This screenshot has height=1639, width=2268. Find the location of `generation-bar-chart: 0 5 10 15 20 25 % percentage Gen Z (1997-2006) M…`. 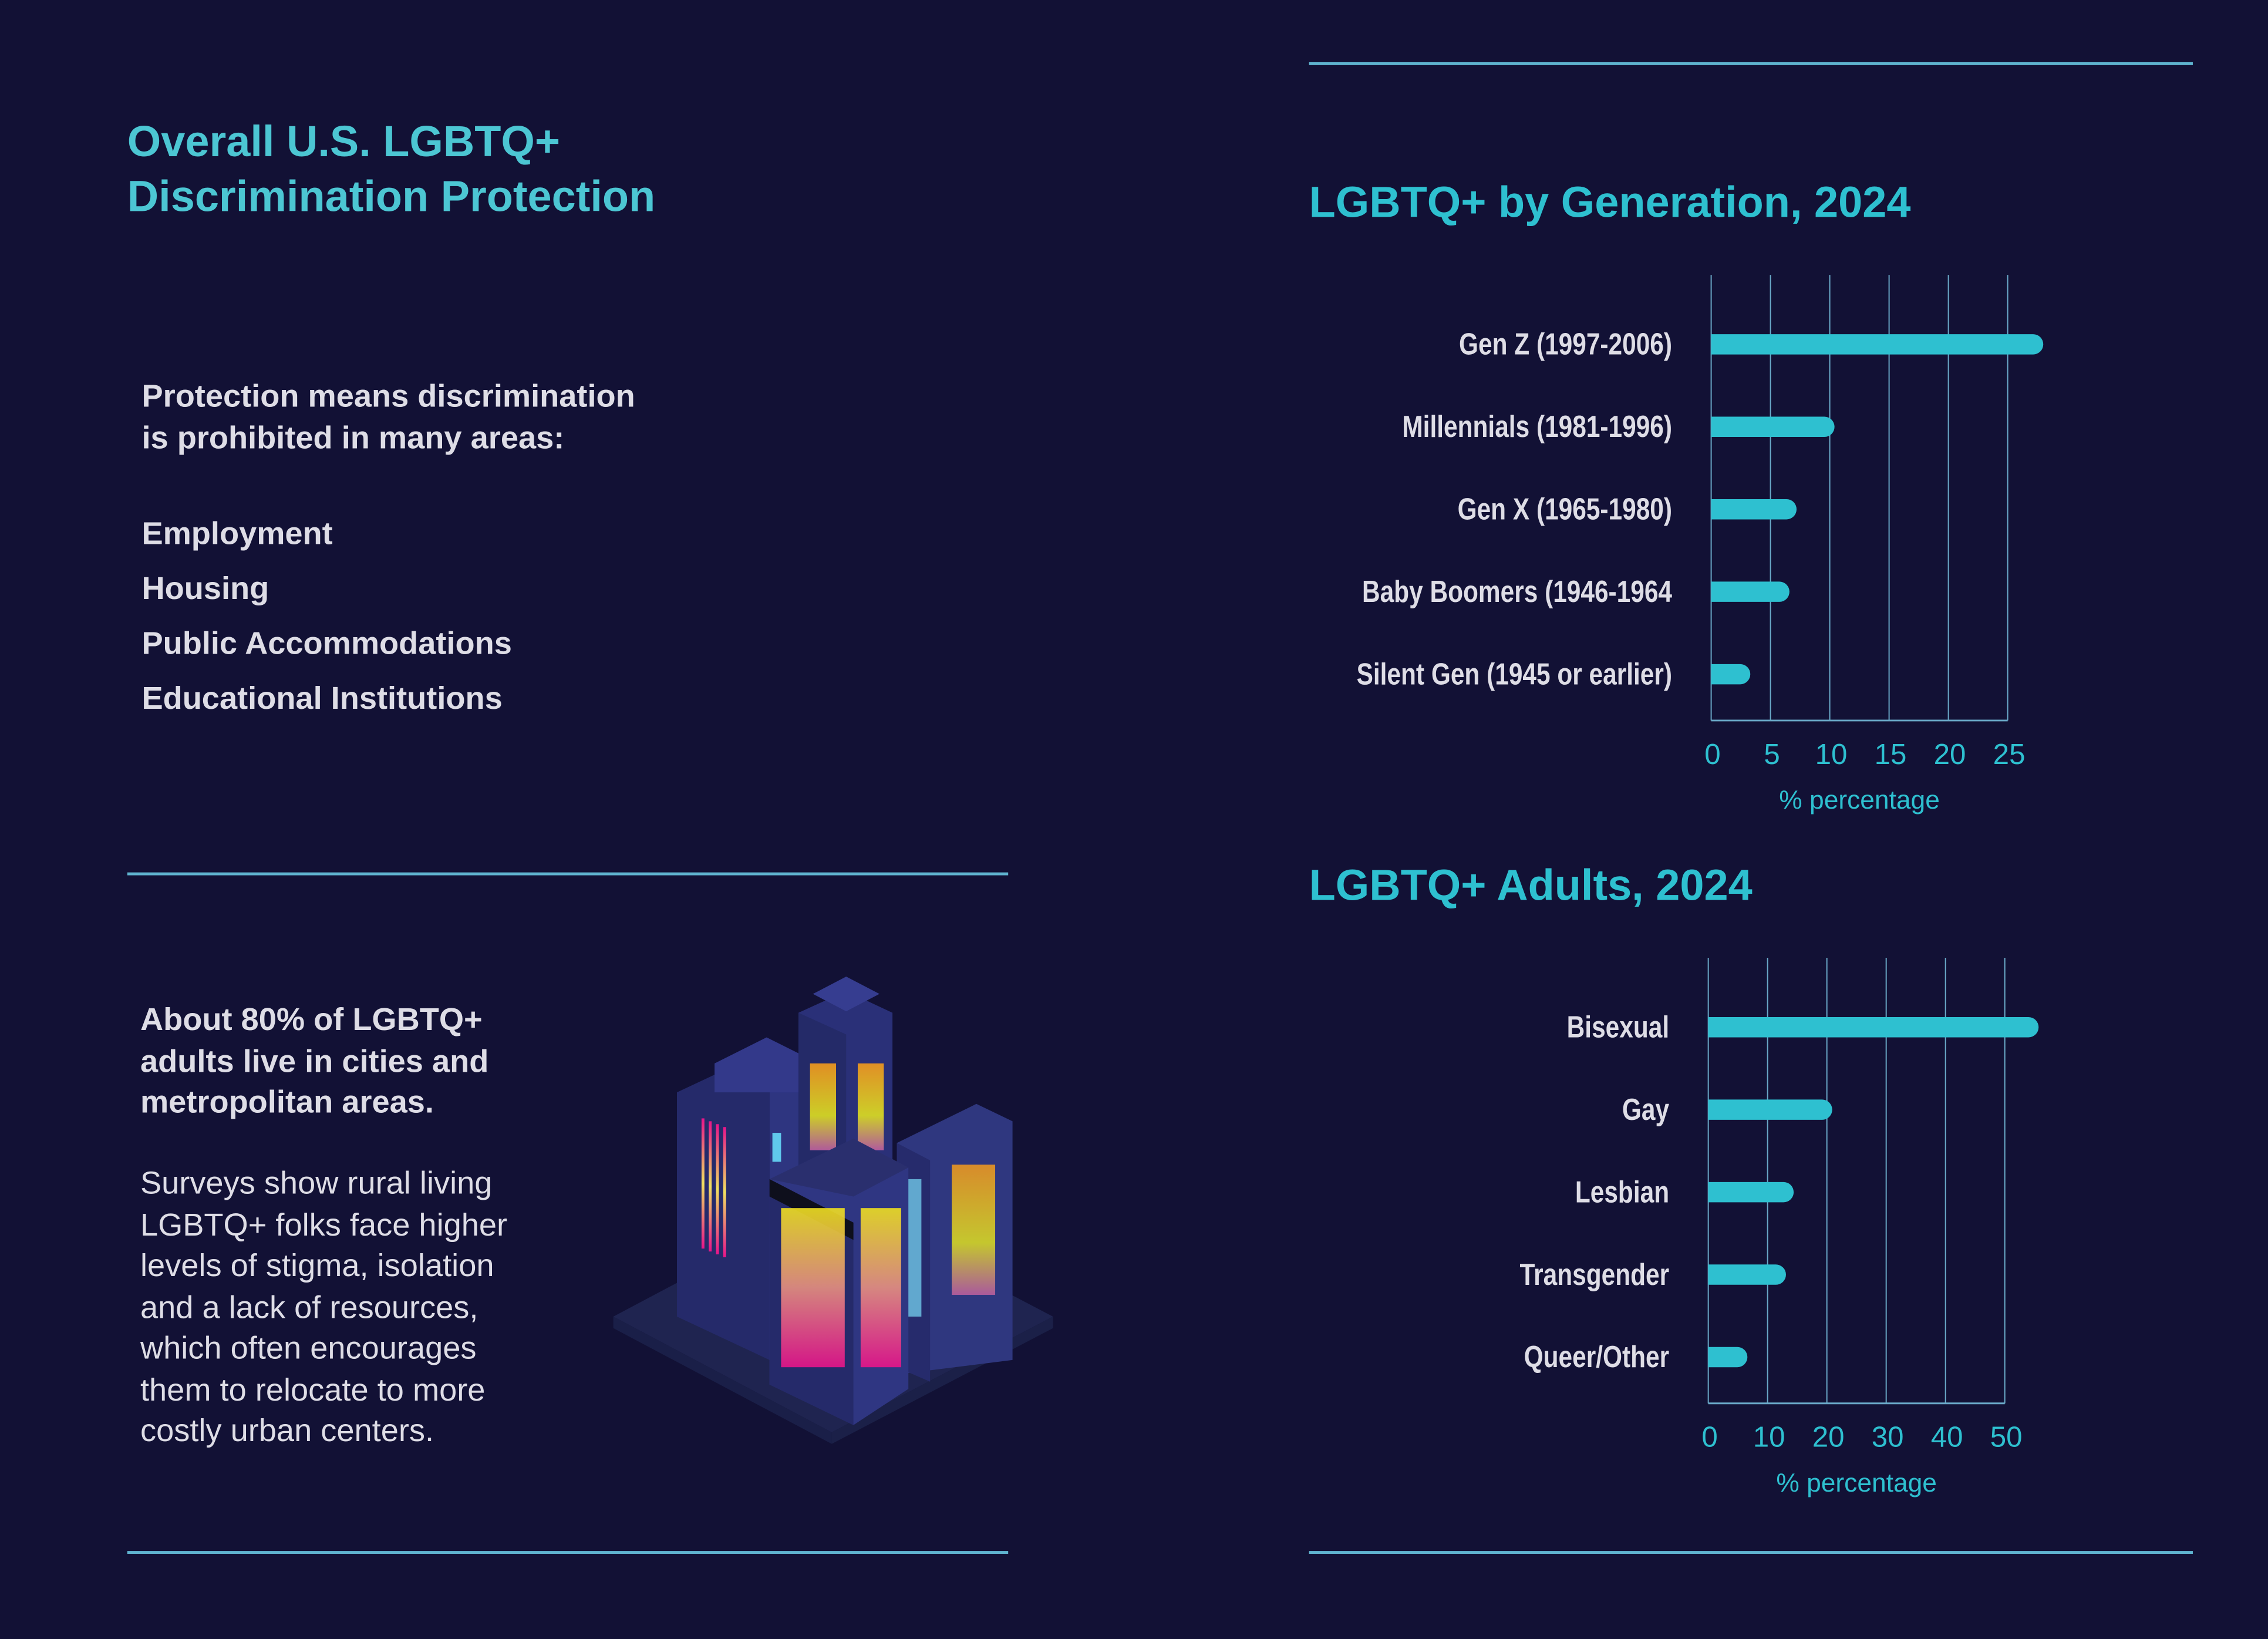

generation-bar-chart: 0 5 10 15 20 25 % percentage Gen Z (1997-2006) M… is located at coordinates (1700, 545).